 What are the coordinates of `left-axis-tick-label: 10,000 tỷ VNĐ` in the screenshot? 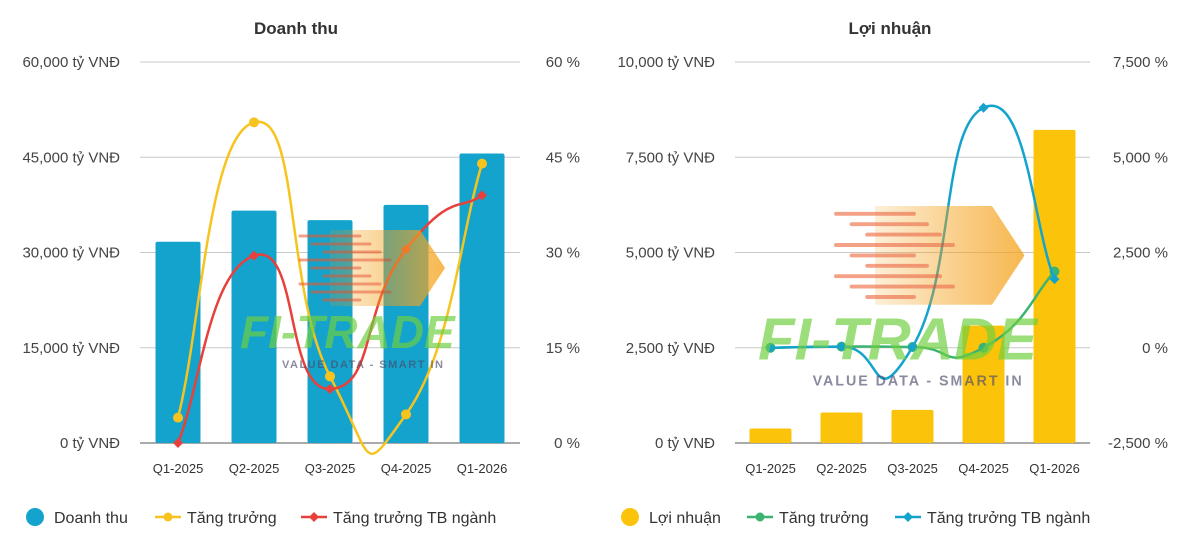 It's located at (666, 62).